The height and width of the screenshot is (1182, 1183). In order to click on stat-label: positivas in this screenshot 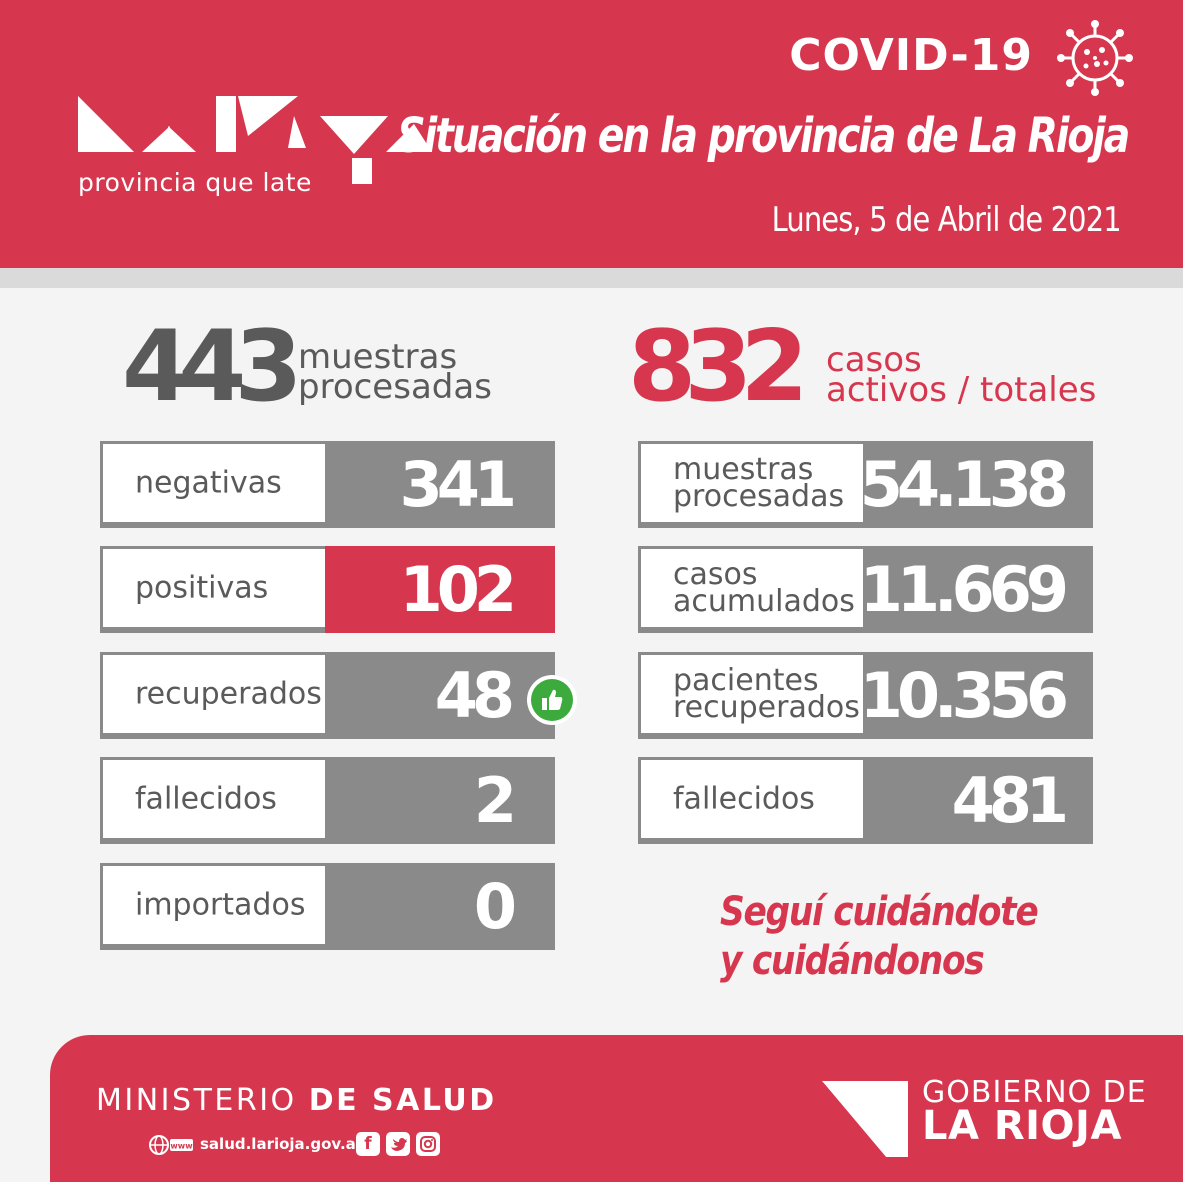, I will do `click(202, 588)`.